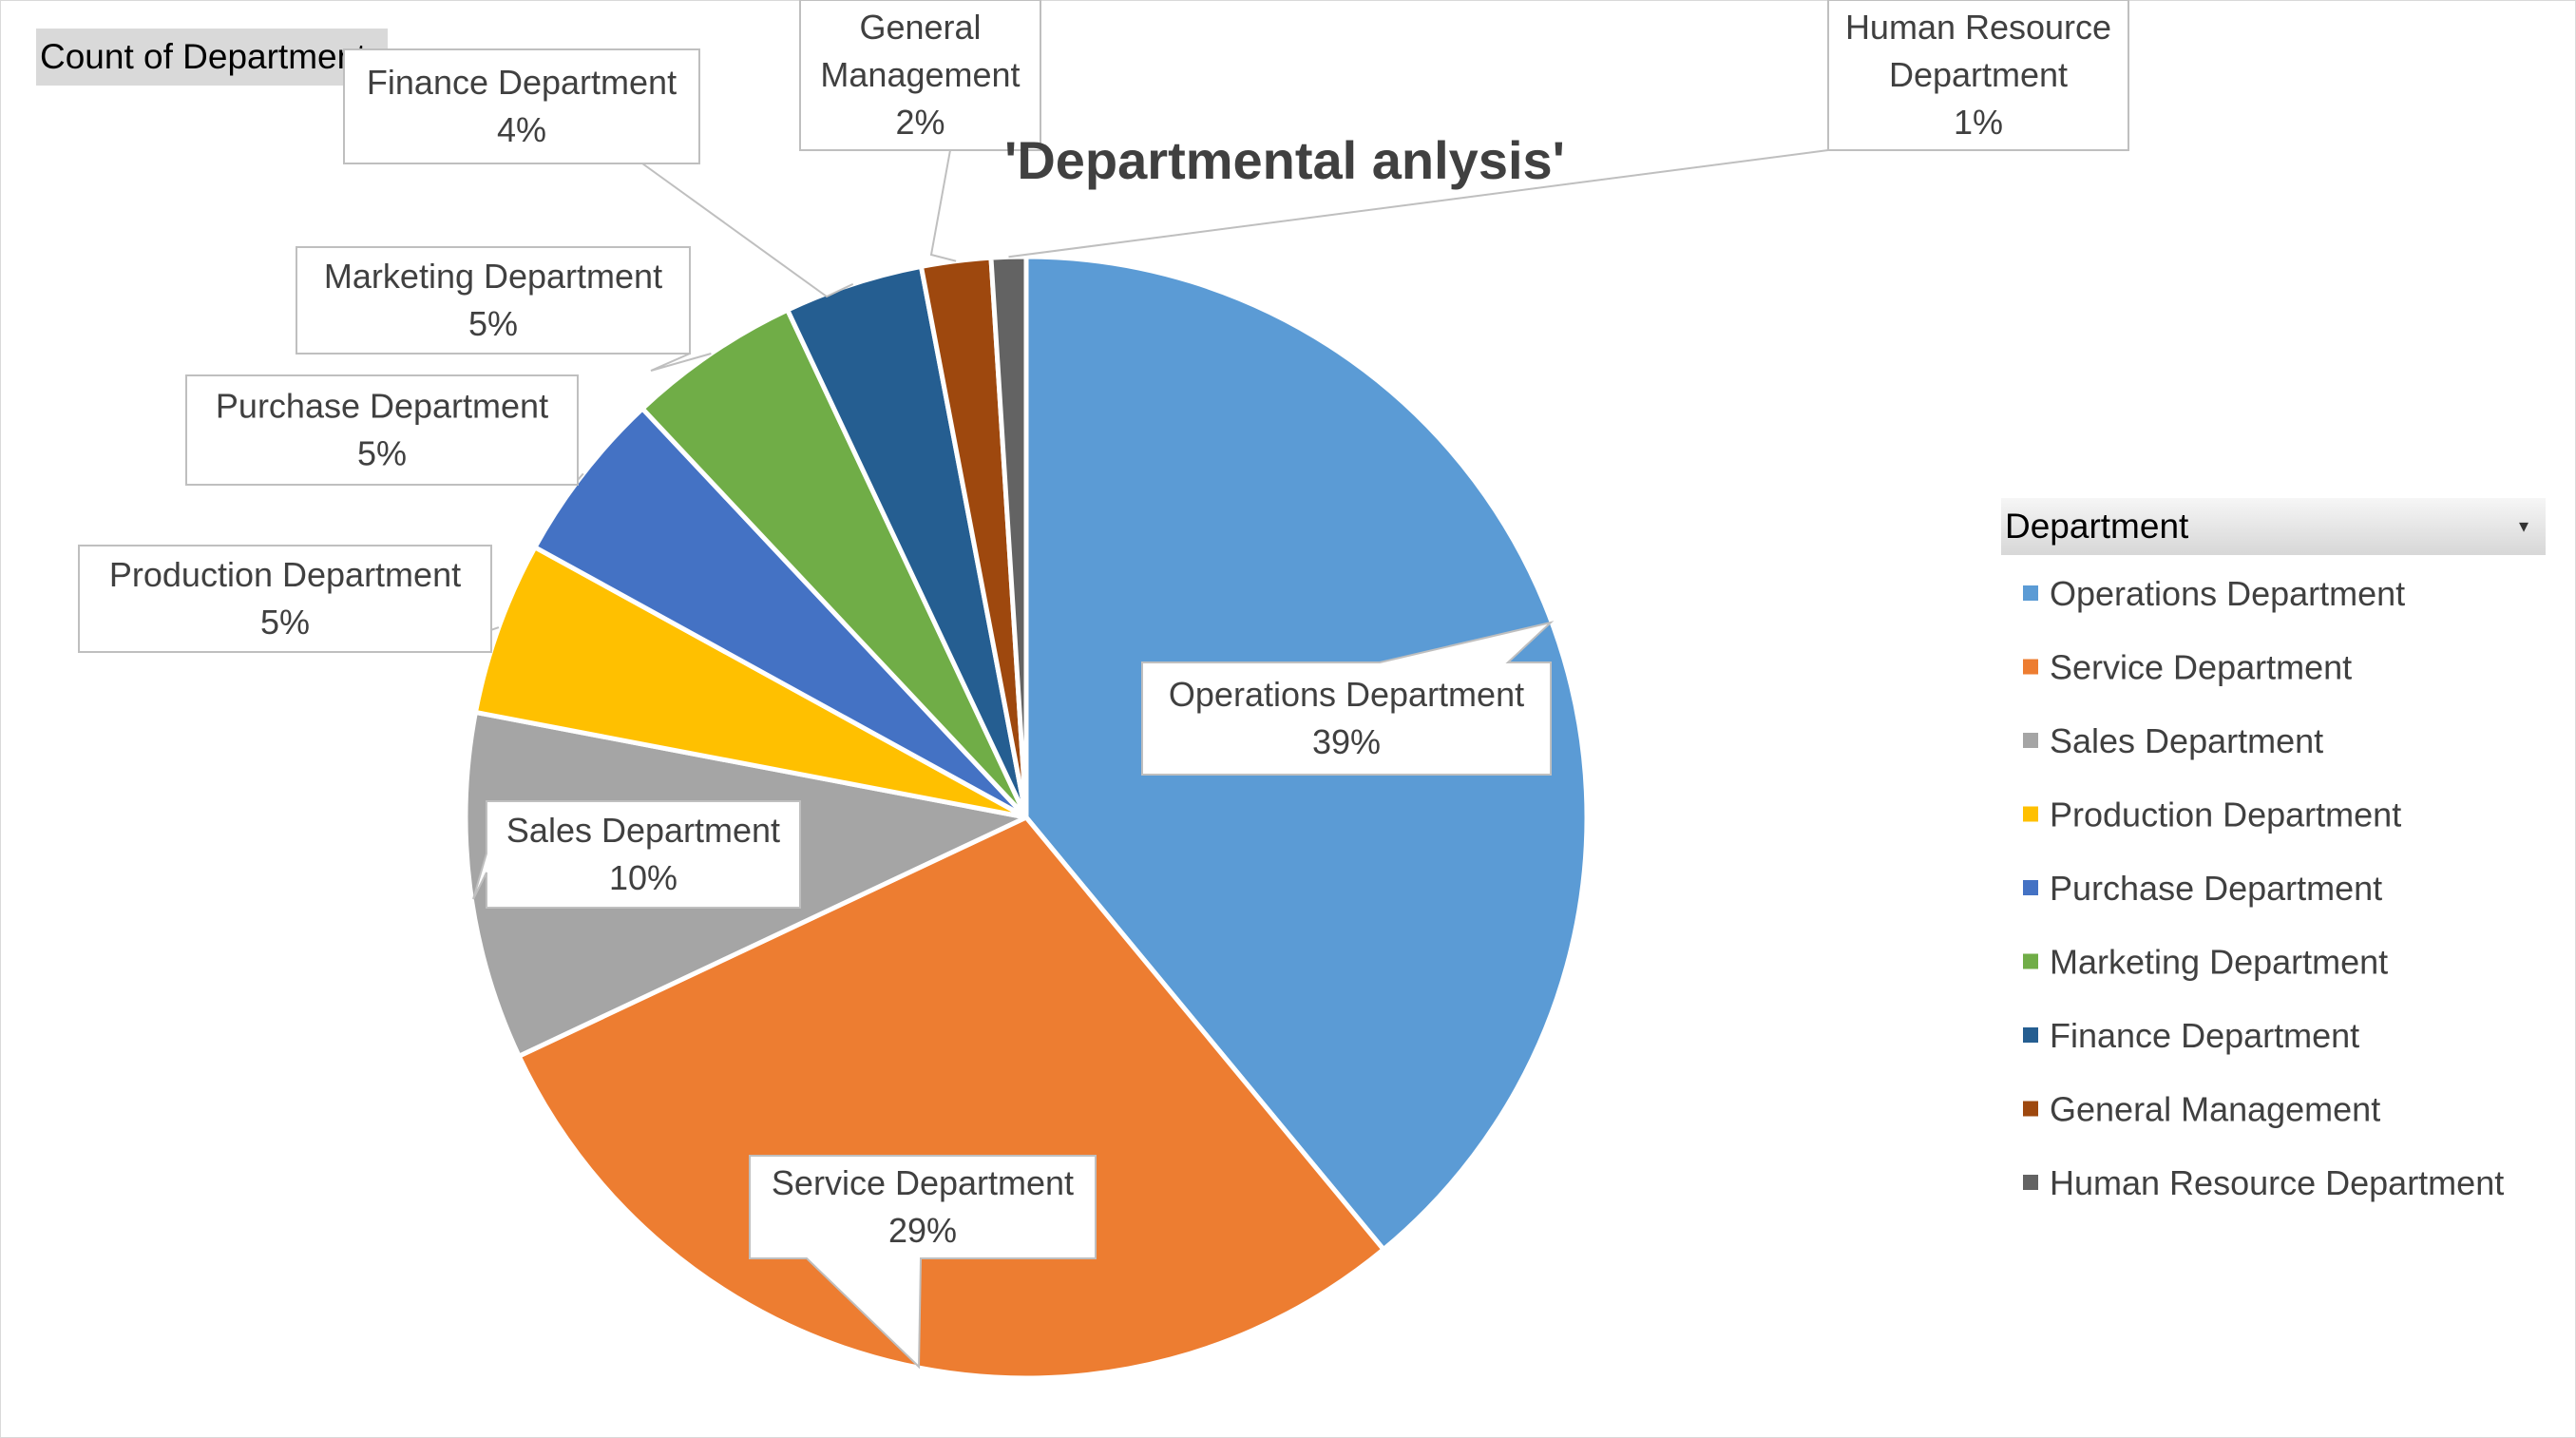 The width and height of the screenshot is (2576, 1438). What do you see at coordinates (2204, 1035) in the screenshot?
I see `legend-label: Finance Department` at bounding box center [2204, 1035].